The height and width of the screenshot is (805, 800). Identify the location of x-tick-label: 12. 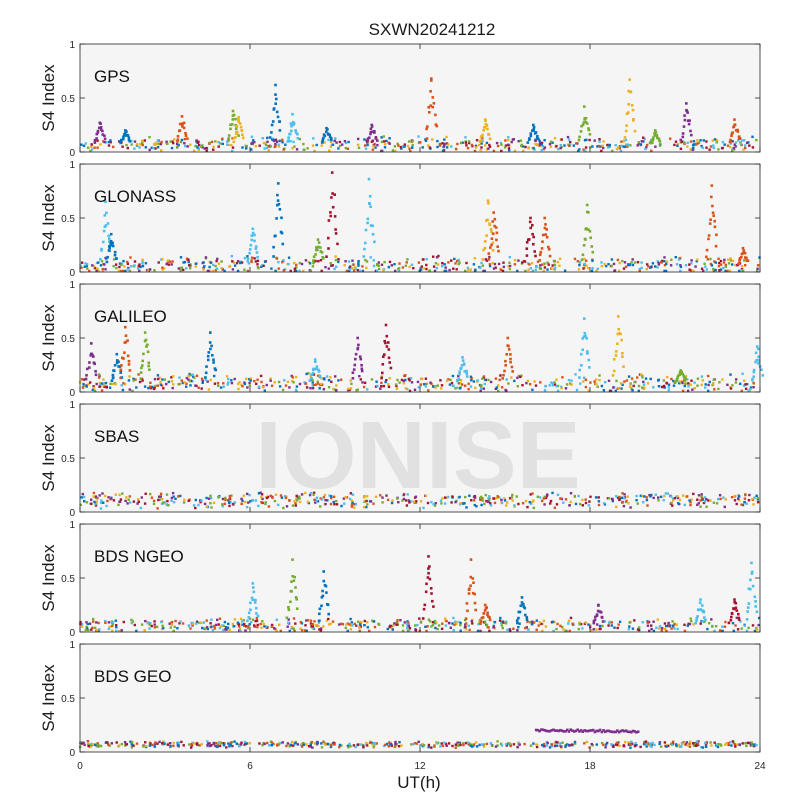
(420, 766).